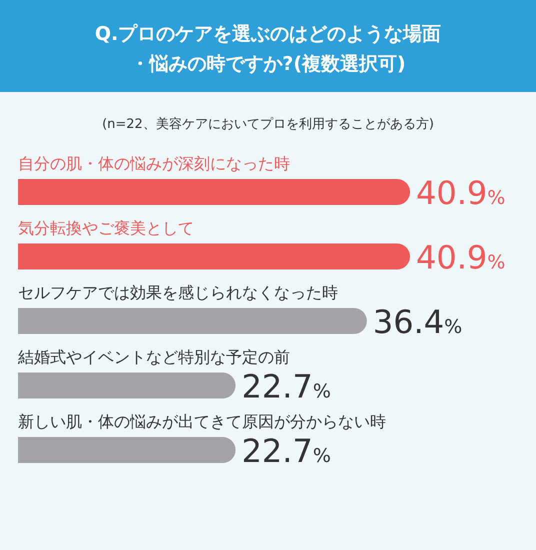 The image size is (536, 550). Describe the element at coordinates (153, 357) in the screenshot. I see `y-tick-label: 結婚式やイベントなど特別な予定の前` at that location.